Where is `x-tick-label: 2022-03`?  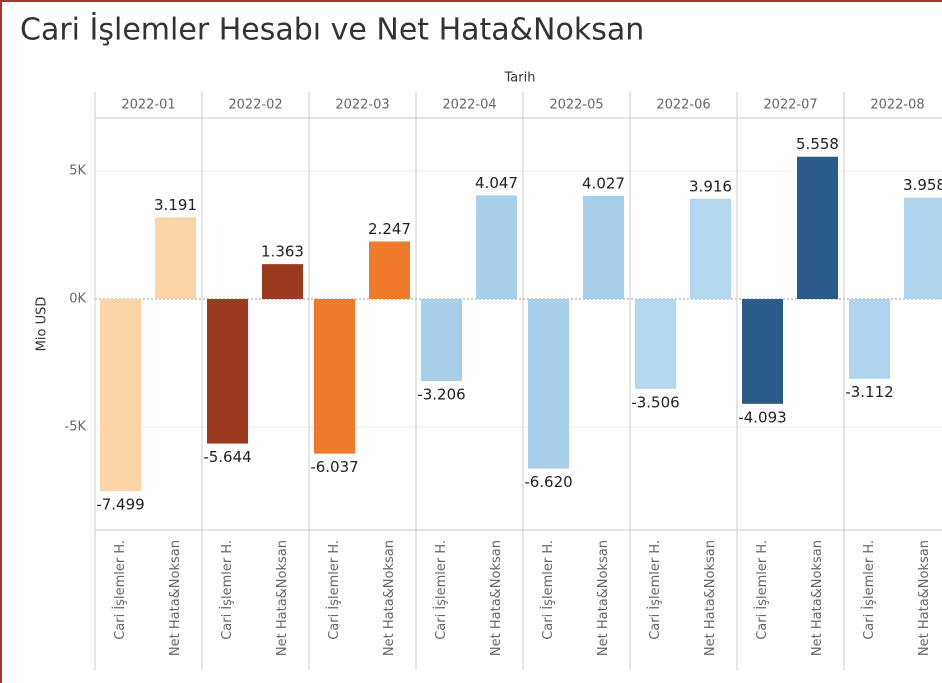
x-tick-label: 2022-03 is located at coordinates (362, 105).